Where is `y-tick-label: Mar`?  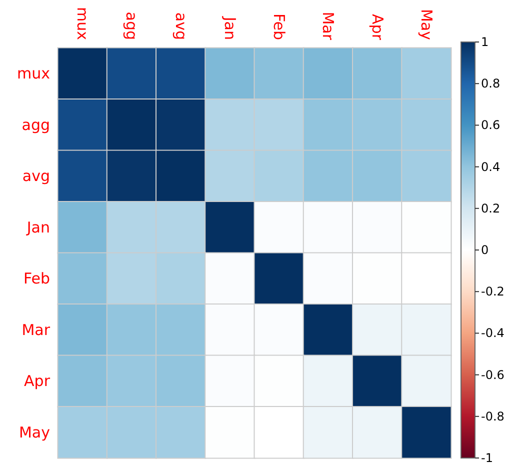 y-tick-label: Mar is located at coordinates (36, 329).